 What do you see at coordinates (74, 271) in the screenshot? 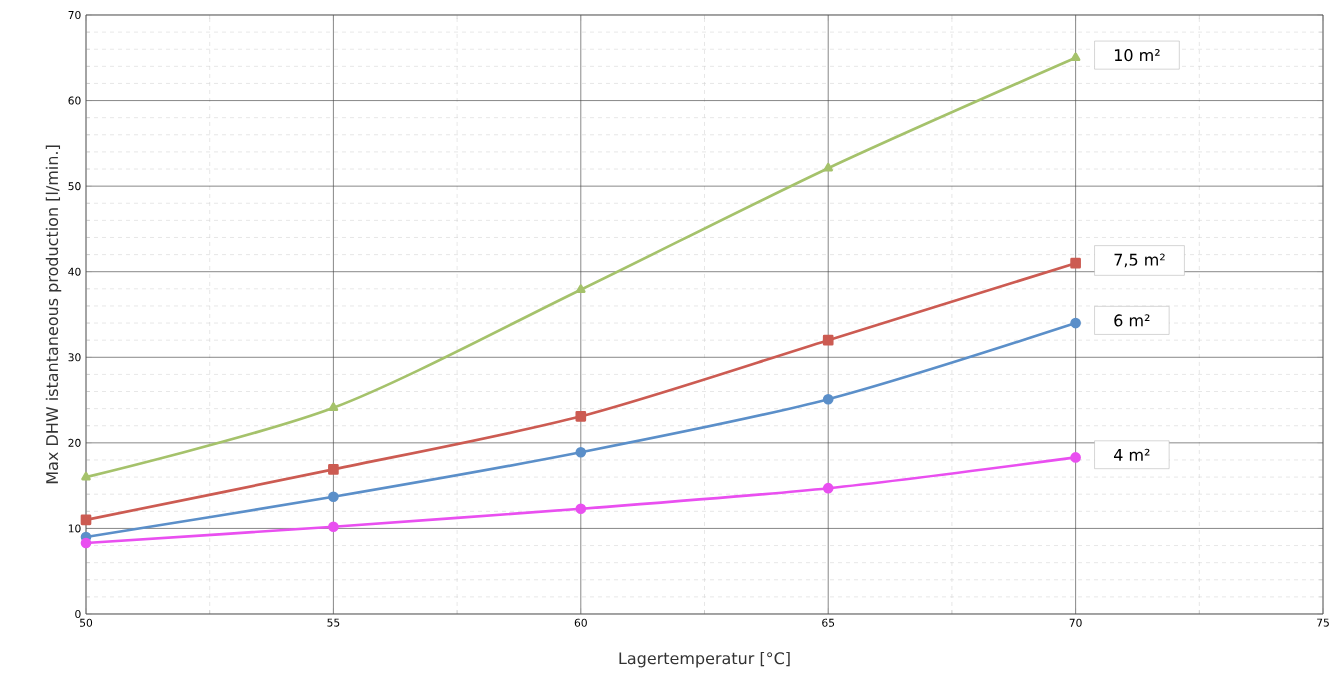
I see `y-tick-label: 40` at bounding box center [74, 271].